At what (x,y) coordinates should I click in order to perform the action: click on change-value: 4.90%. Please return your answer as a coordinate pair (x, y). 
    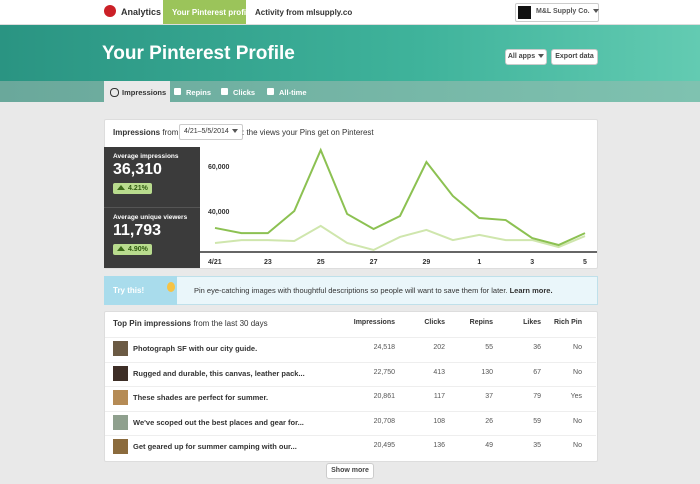
    Looking at the image, I should click on (138, 249).